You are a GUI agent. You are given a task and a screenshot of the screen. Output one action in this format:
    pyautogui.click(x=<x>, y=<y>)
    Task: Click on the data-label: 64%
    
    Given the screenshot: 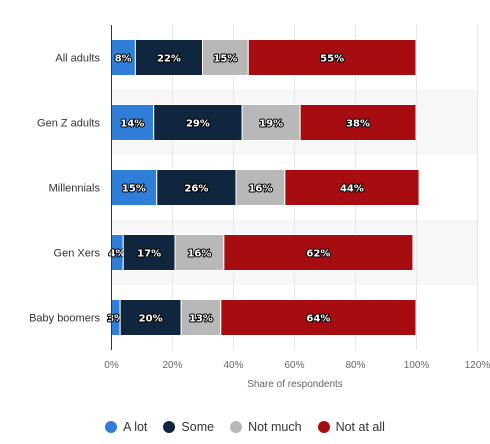 What is the action you would take?
    pyautogui.click(x=318, y=319)
    